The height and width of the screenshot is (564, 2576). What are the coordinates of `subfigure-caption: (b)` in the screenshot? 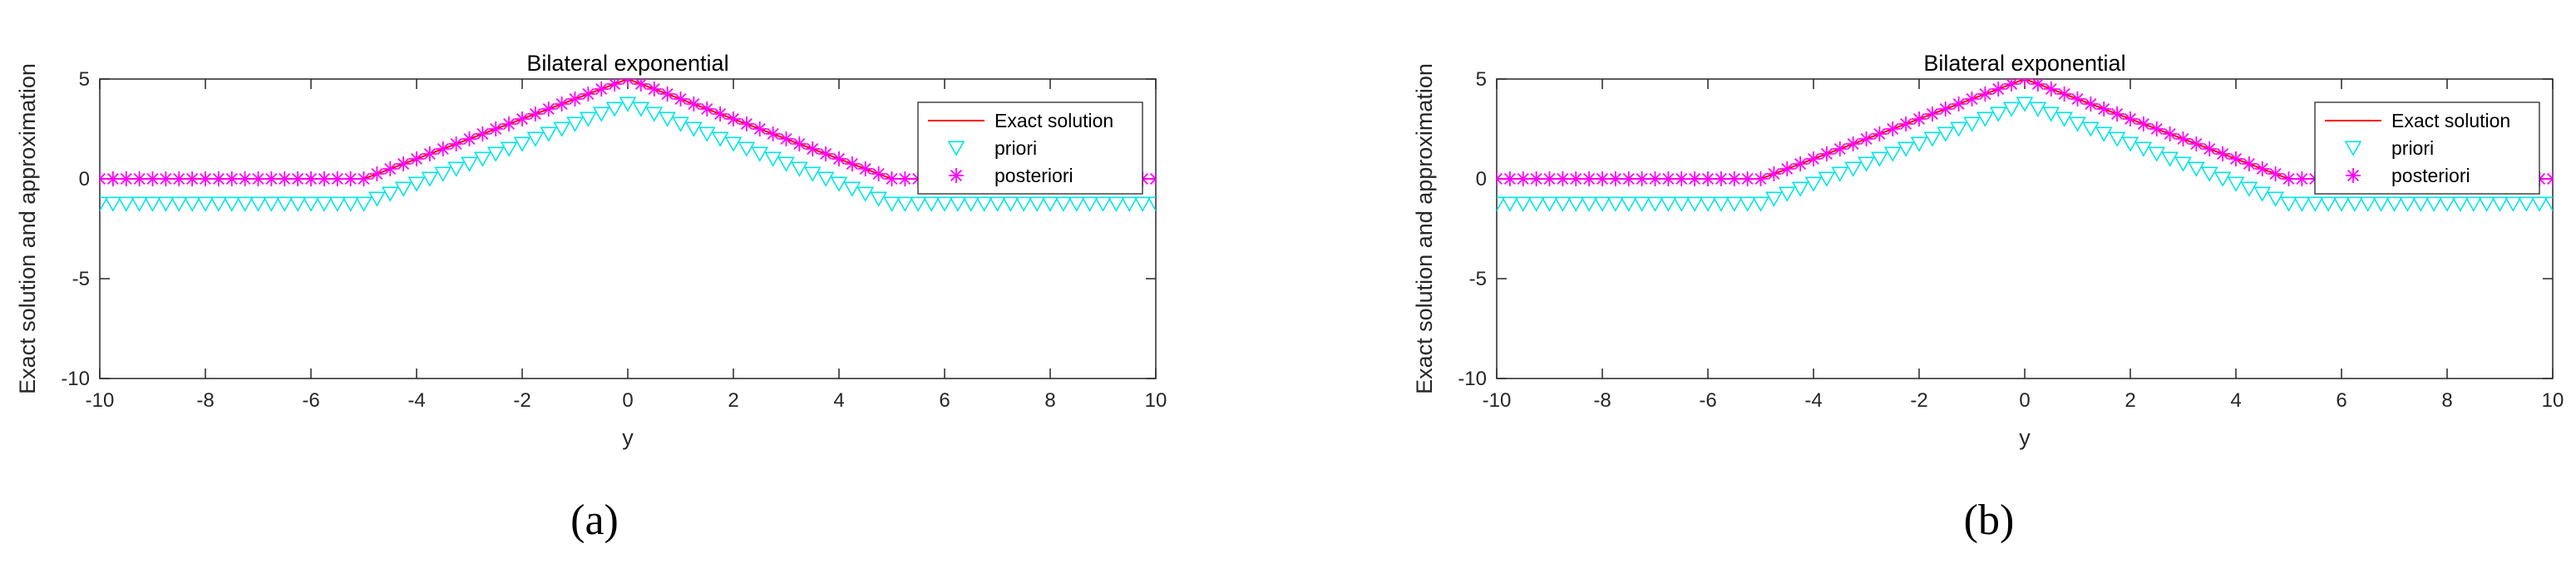 It's located at (1989, 520).